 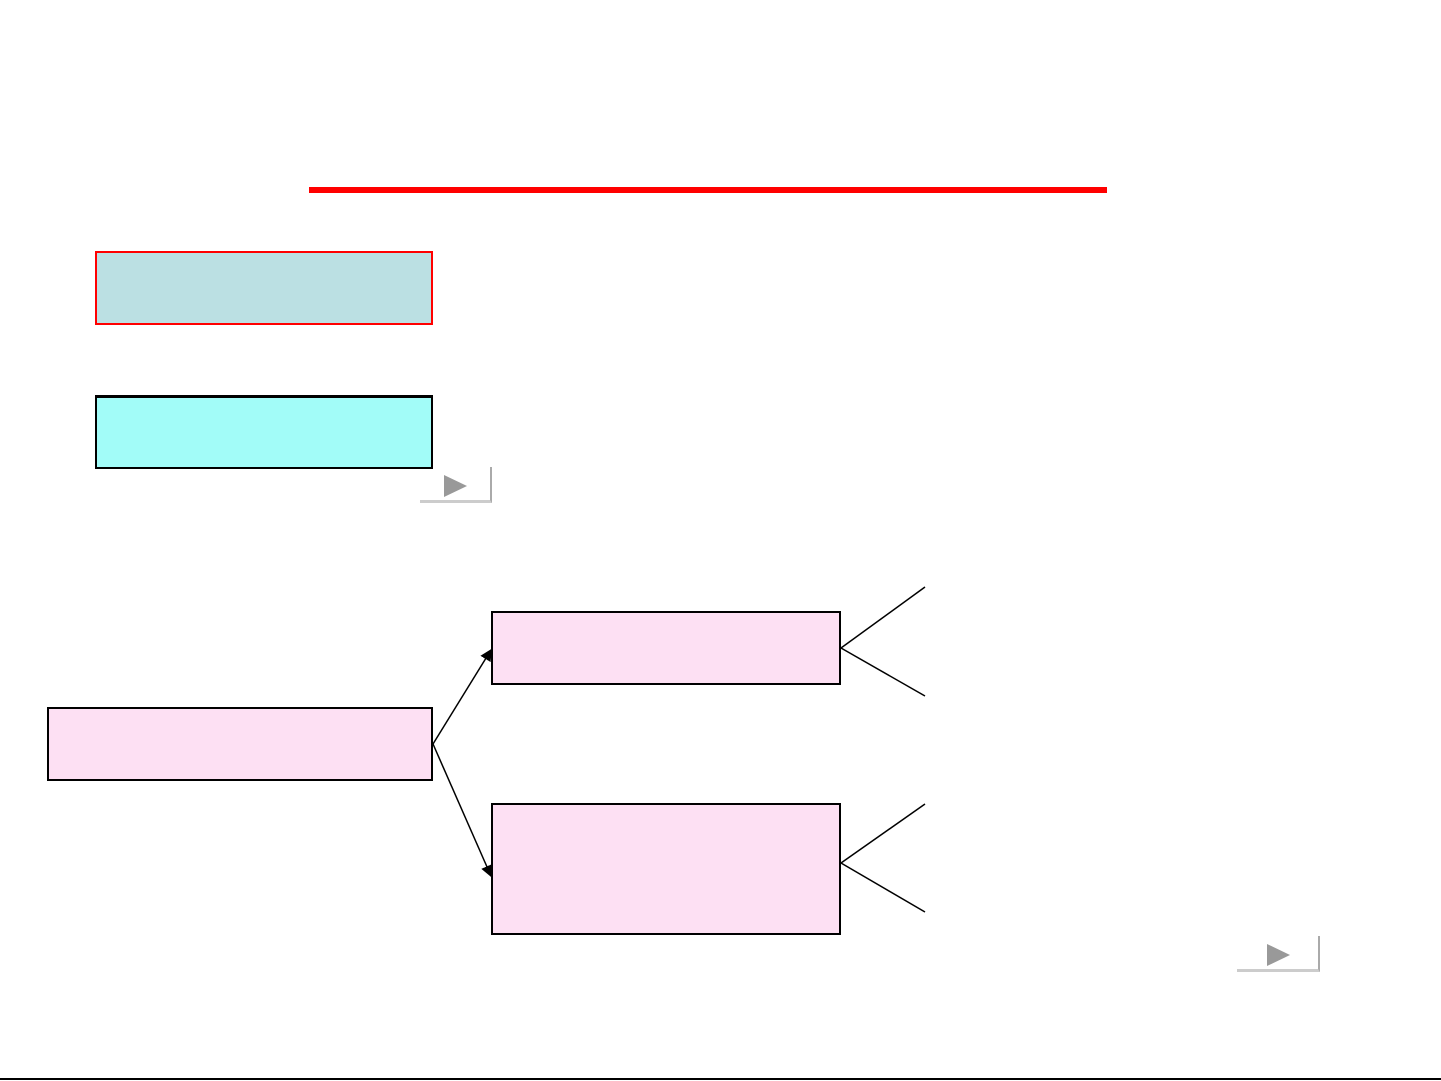 What do you see at coordinates (462, 696) in the screenshot?
I see `arrow-root-to-top` at bounding box center [462, 696].